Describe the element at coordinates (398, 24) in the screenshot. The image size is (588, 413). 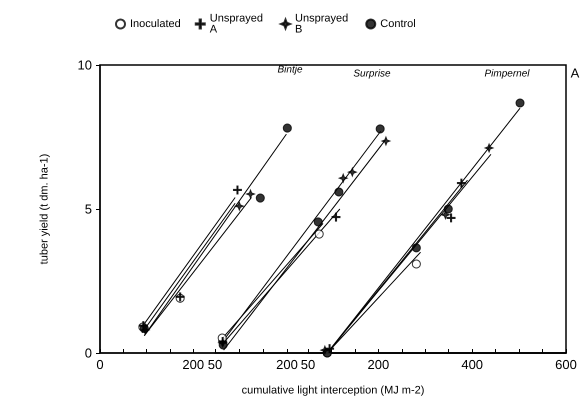
I see `legend-label: Control` at that location.